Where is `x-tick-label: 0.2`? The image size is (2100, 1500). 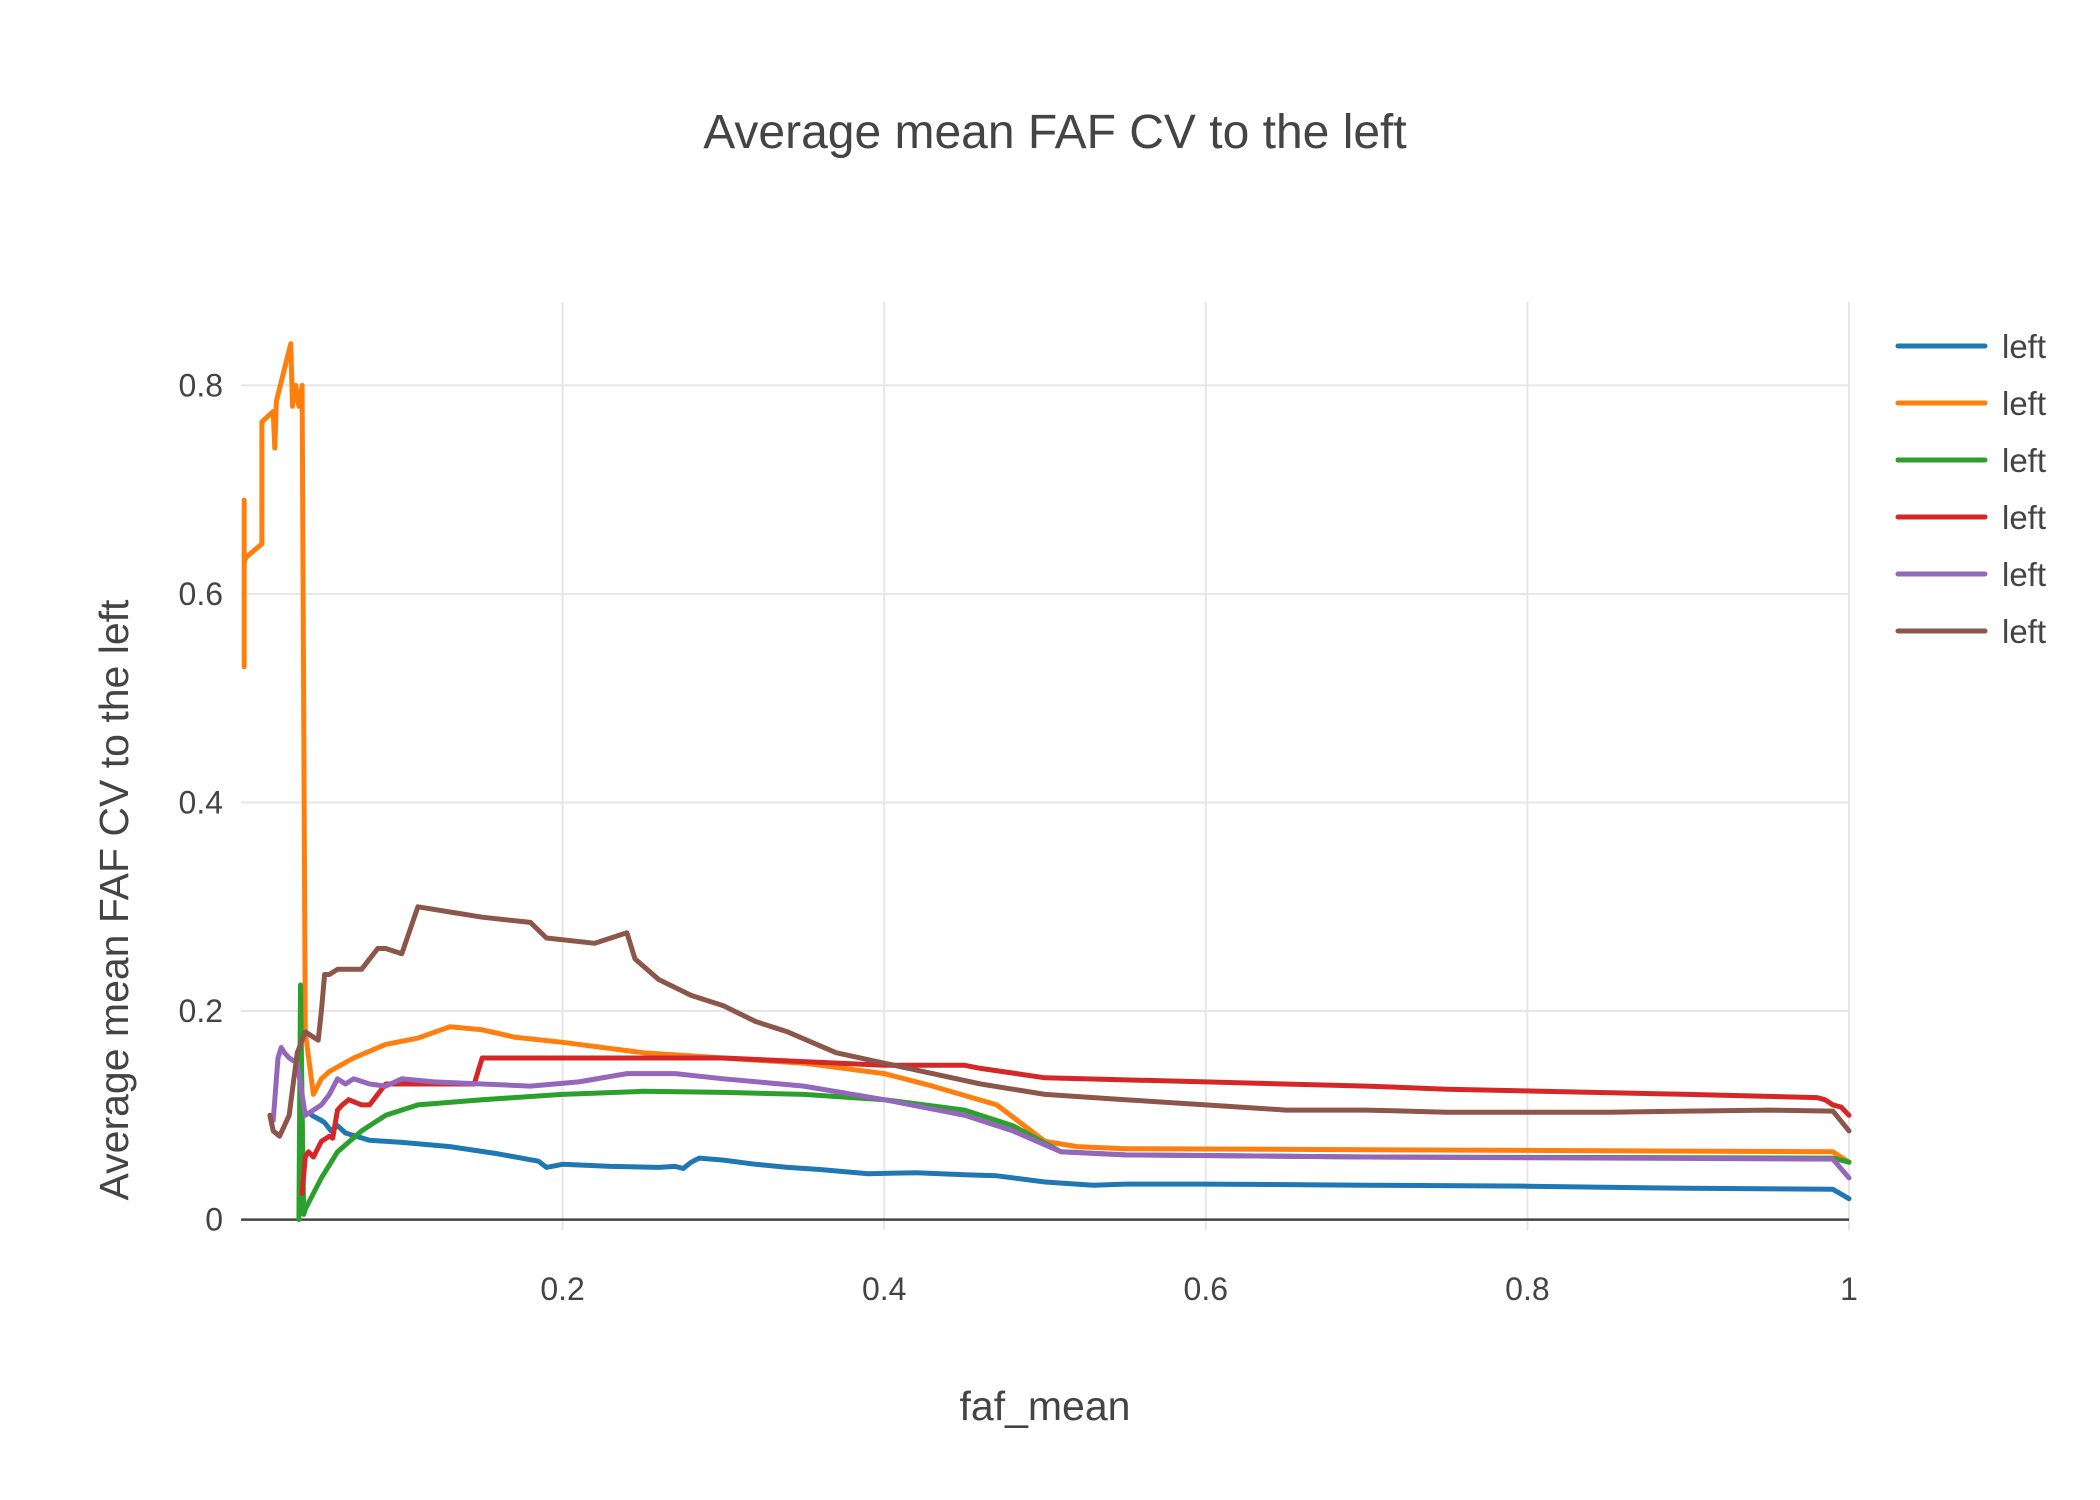
x-tick-label: 0.2 is located at coordinates (562, 1289).